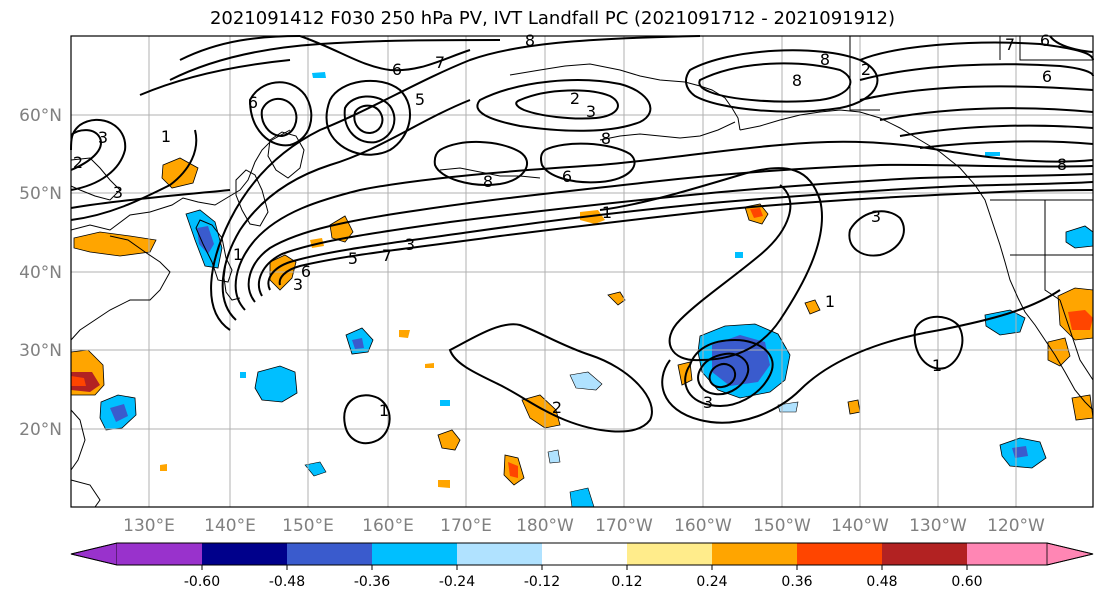  What do you see at coordinates (703, 526) in the screenshot?
I see `lon-label: 160°W` at bounding box center [703, 526].